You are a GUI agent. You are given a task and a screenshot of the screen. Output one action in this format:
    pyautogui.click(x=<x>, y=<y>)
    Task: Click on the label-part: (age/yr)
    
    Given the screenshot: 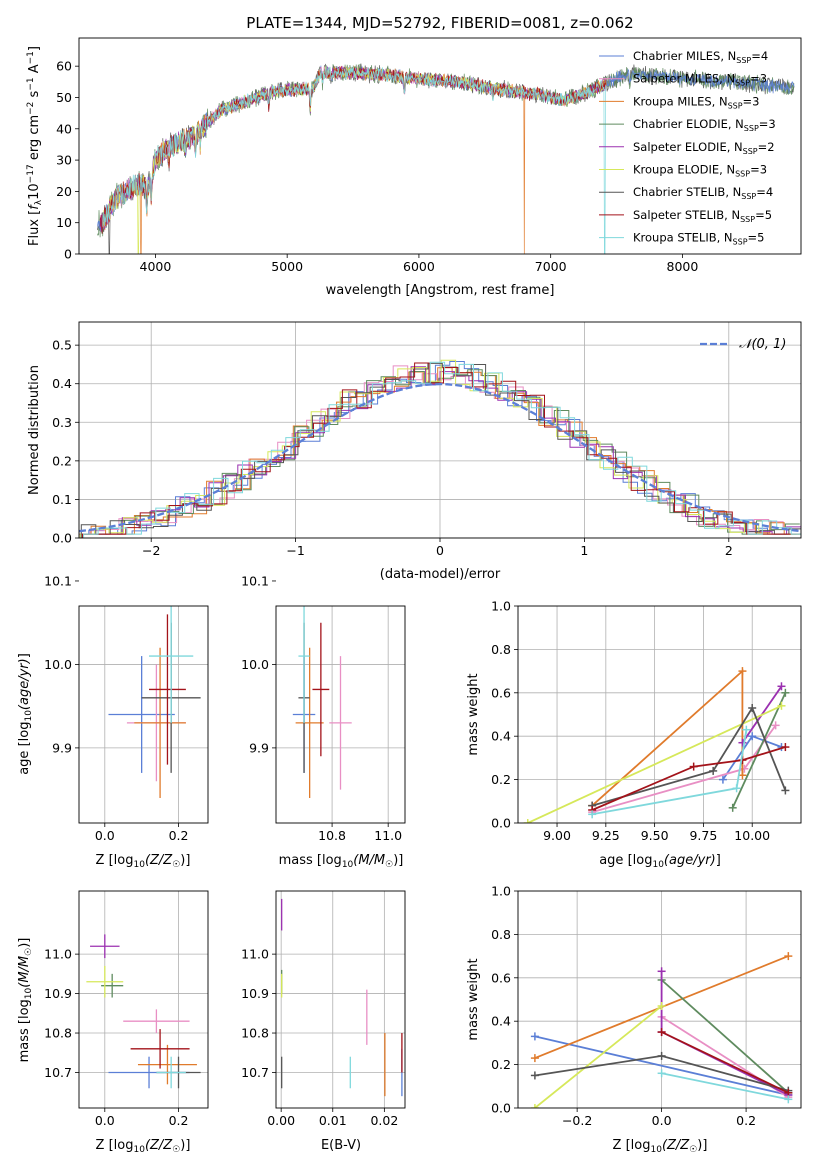 What is the action you would take?
    pyautogui.click(x=24, y=684)
    